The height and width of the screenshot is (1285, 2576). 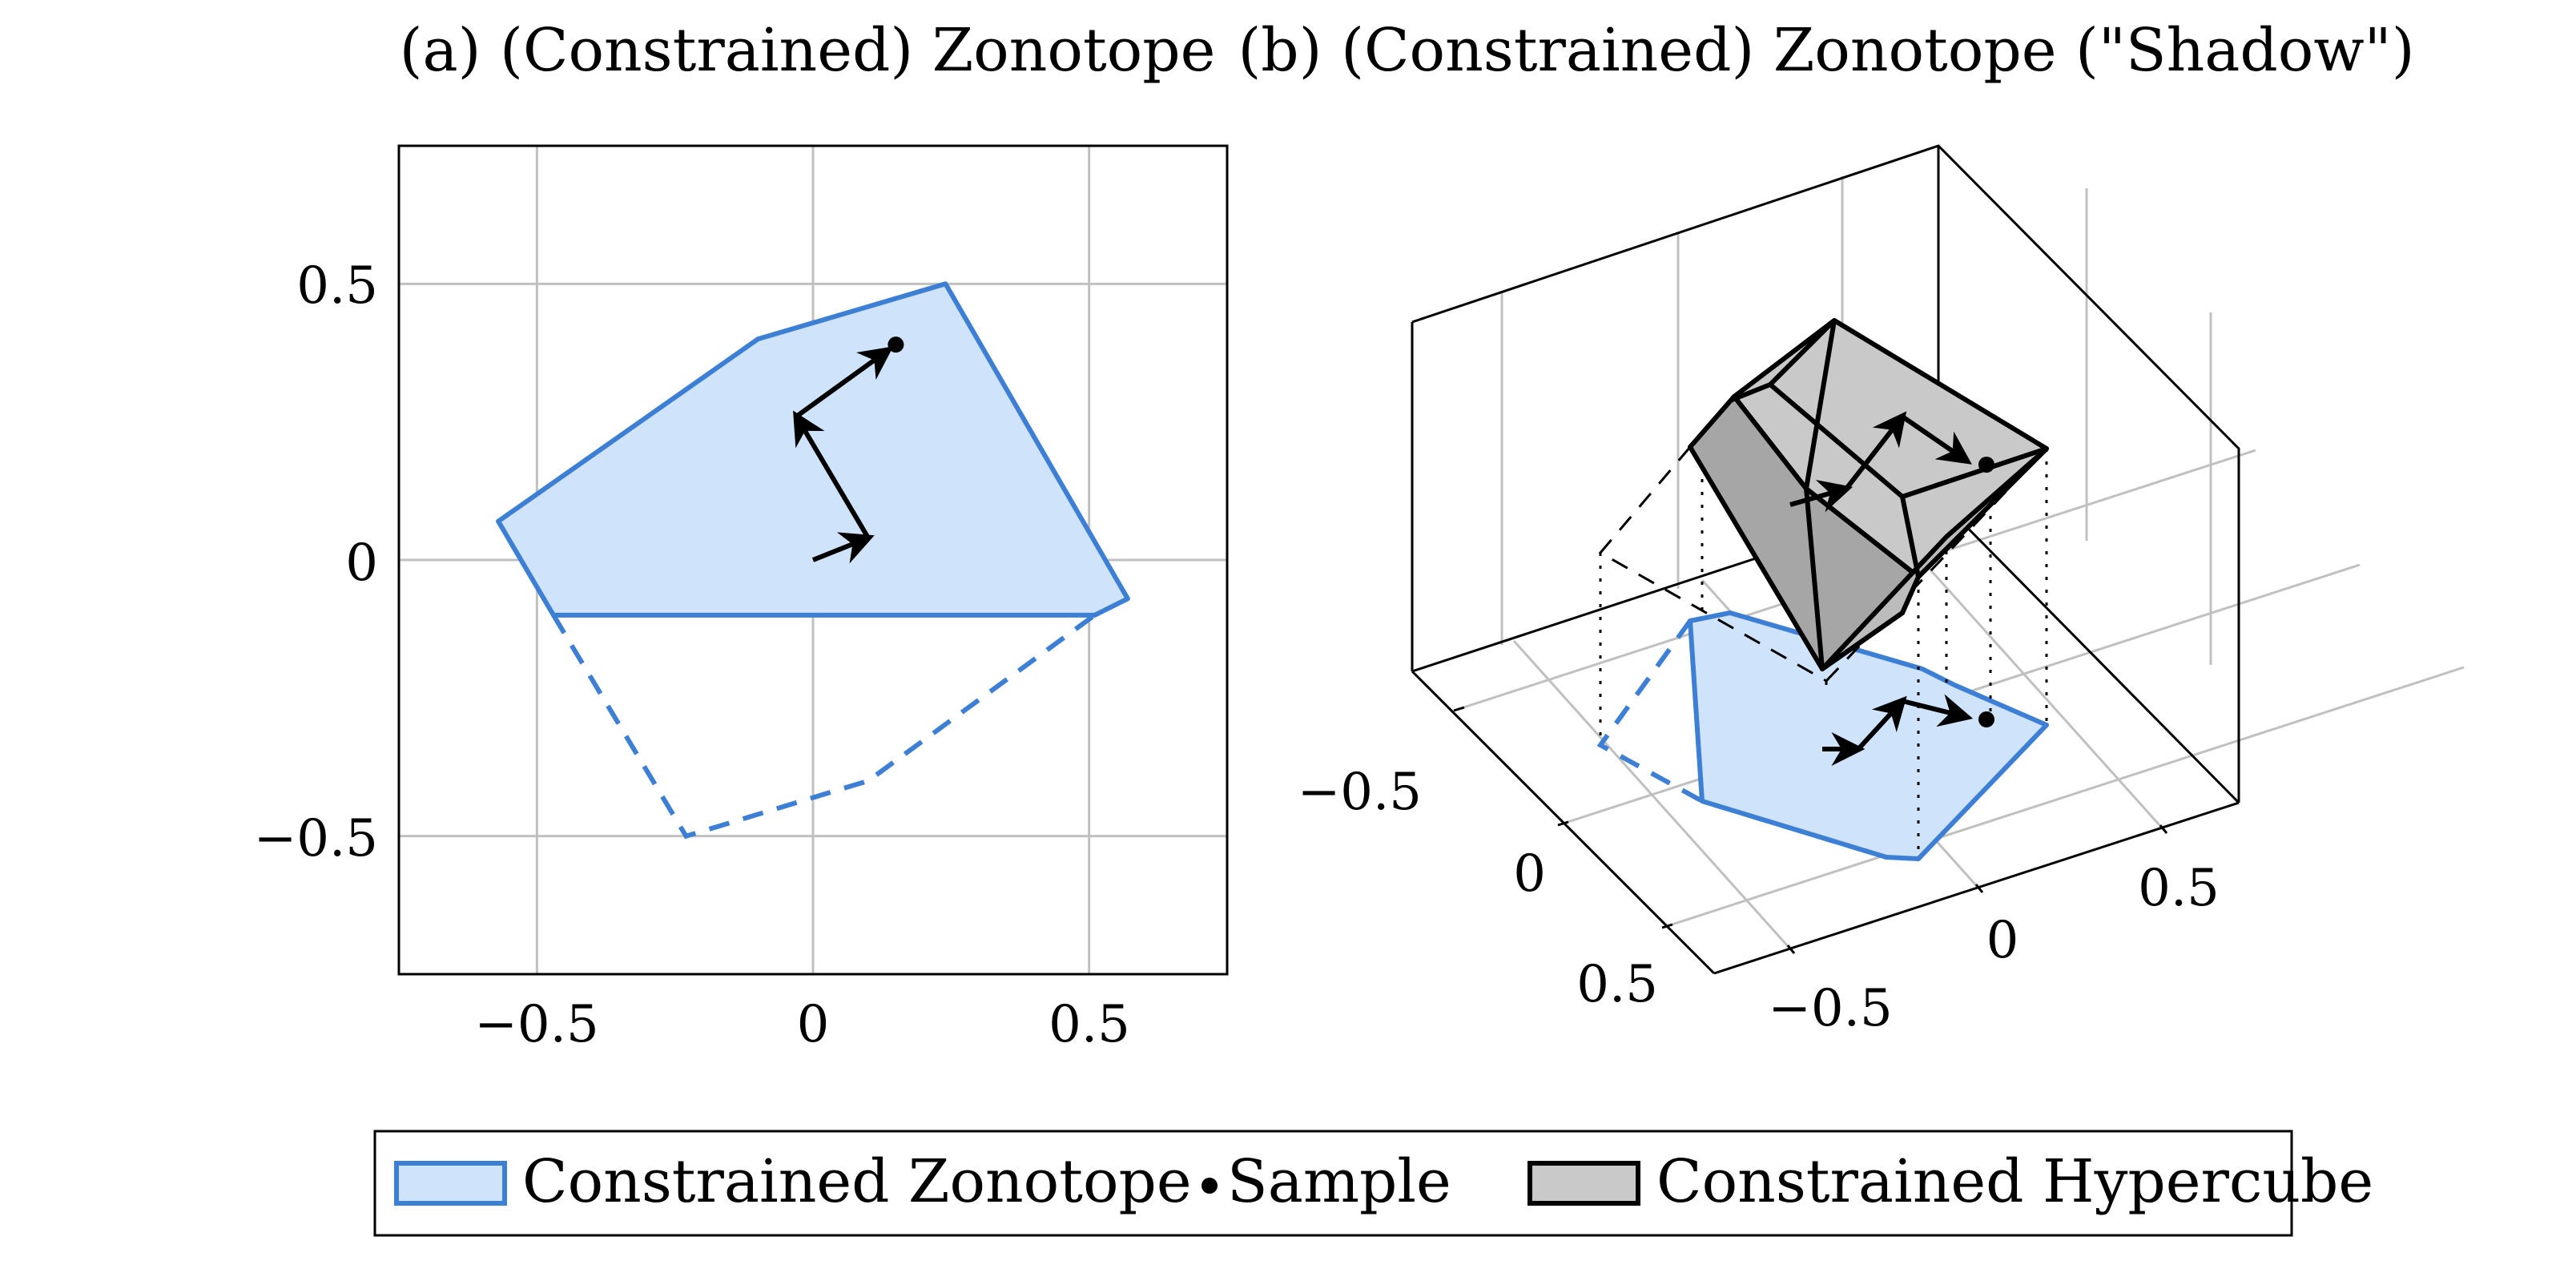 What do you see at coordinates (1898, 730) in the screenshot?
I see `shadow-arrows` at bounding box center [1898, 730].